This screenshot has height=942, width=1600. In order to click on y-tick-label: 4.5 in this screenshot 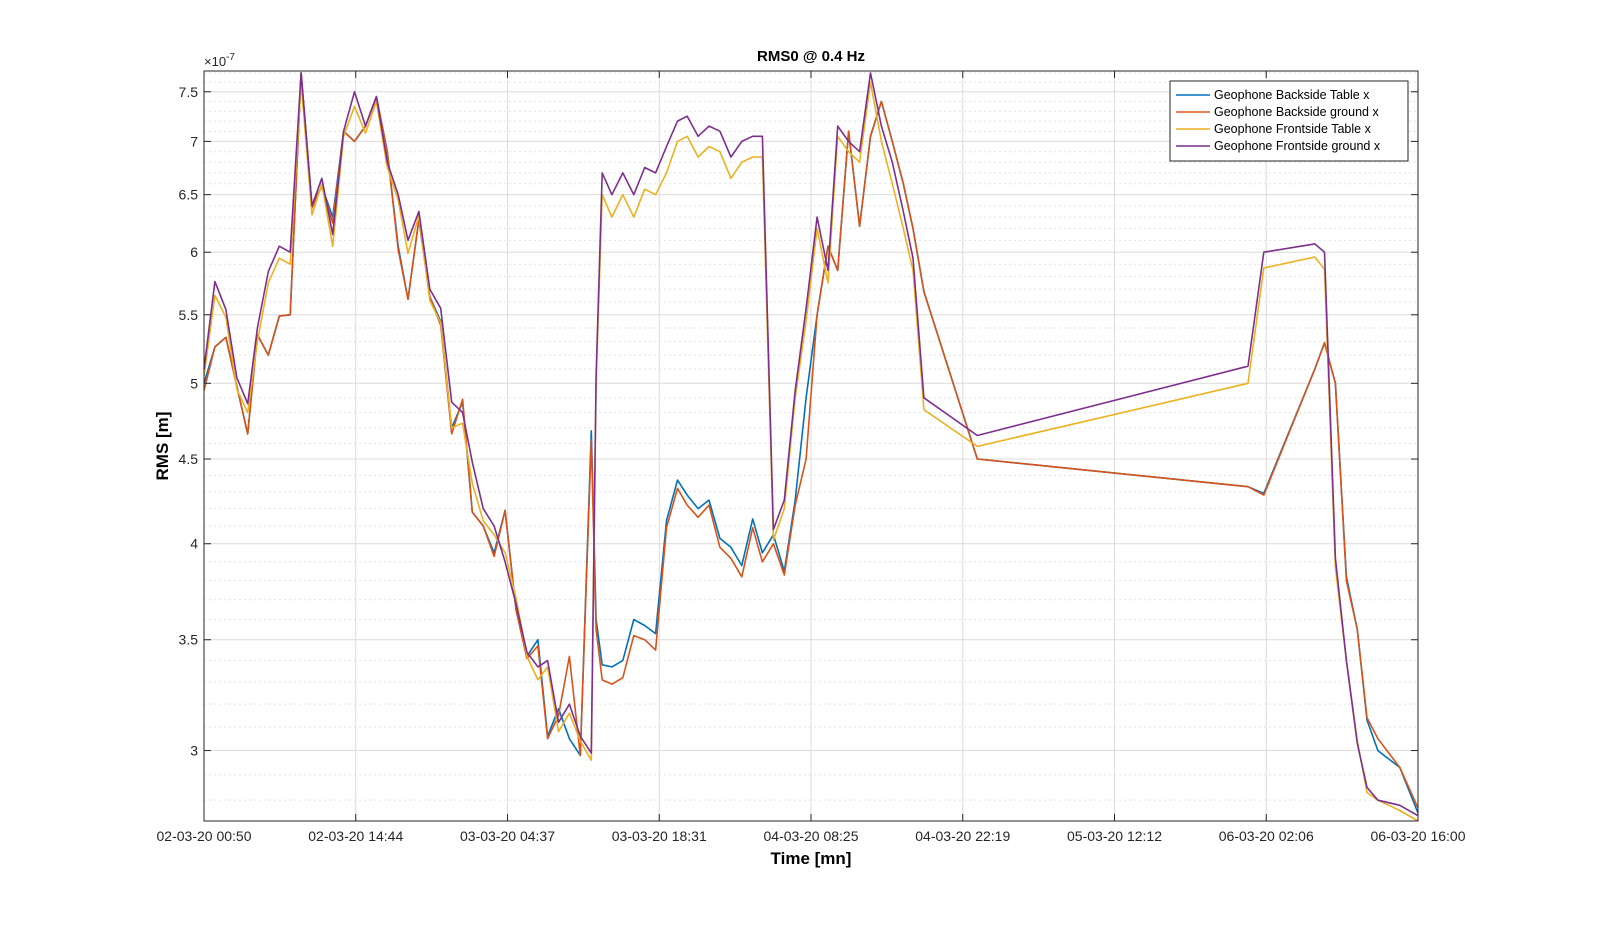, I will do `click(189, 459)`.